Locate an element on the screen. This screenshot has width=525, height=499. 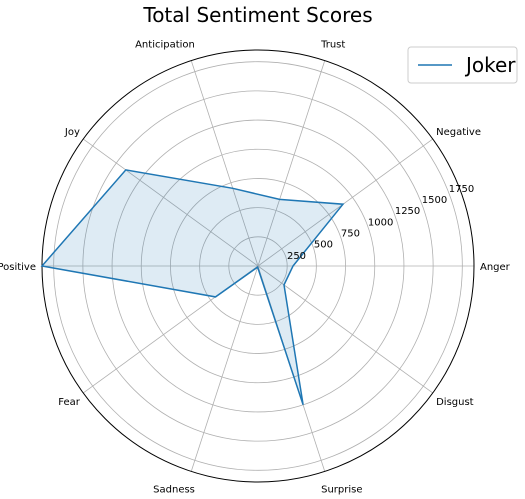
radial-tick-label: 250 is located at coordinates (296, 256).